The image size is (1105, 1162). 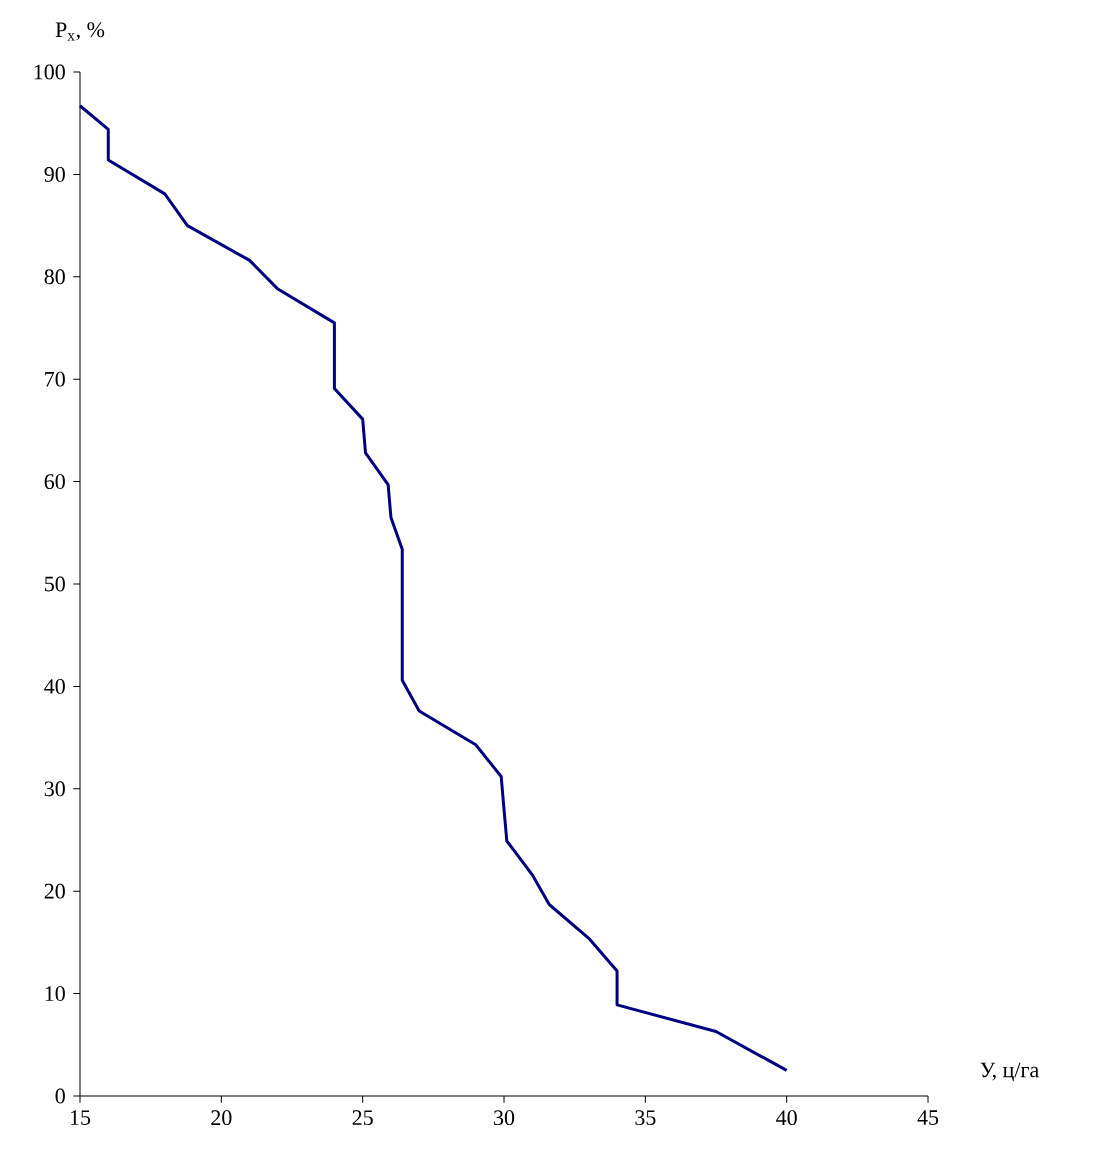 I want to click on y-tick-label: 30, so click(x=54, y=789).